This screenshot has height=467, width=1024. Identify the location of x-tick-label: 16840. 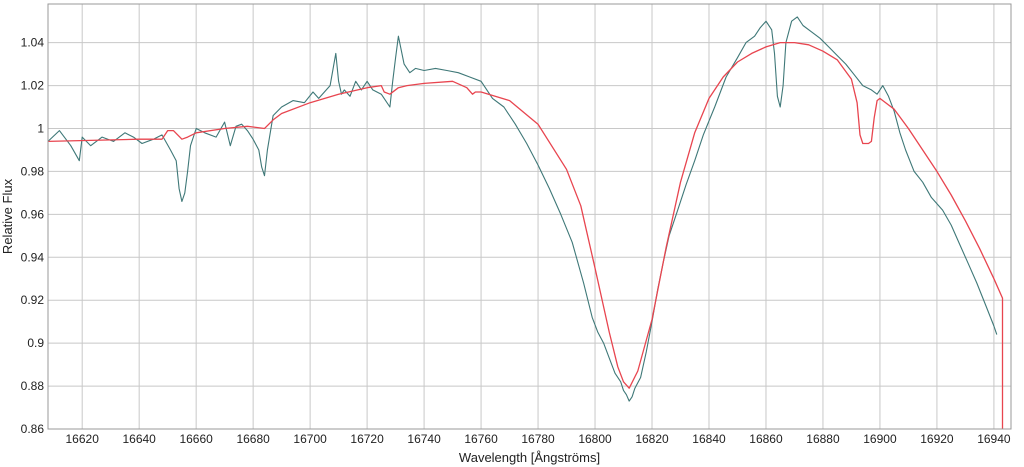
(709, 439).